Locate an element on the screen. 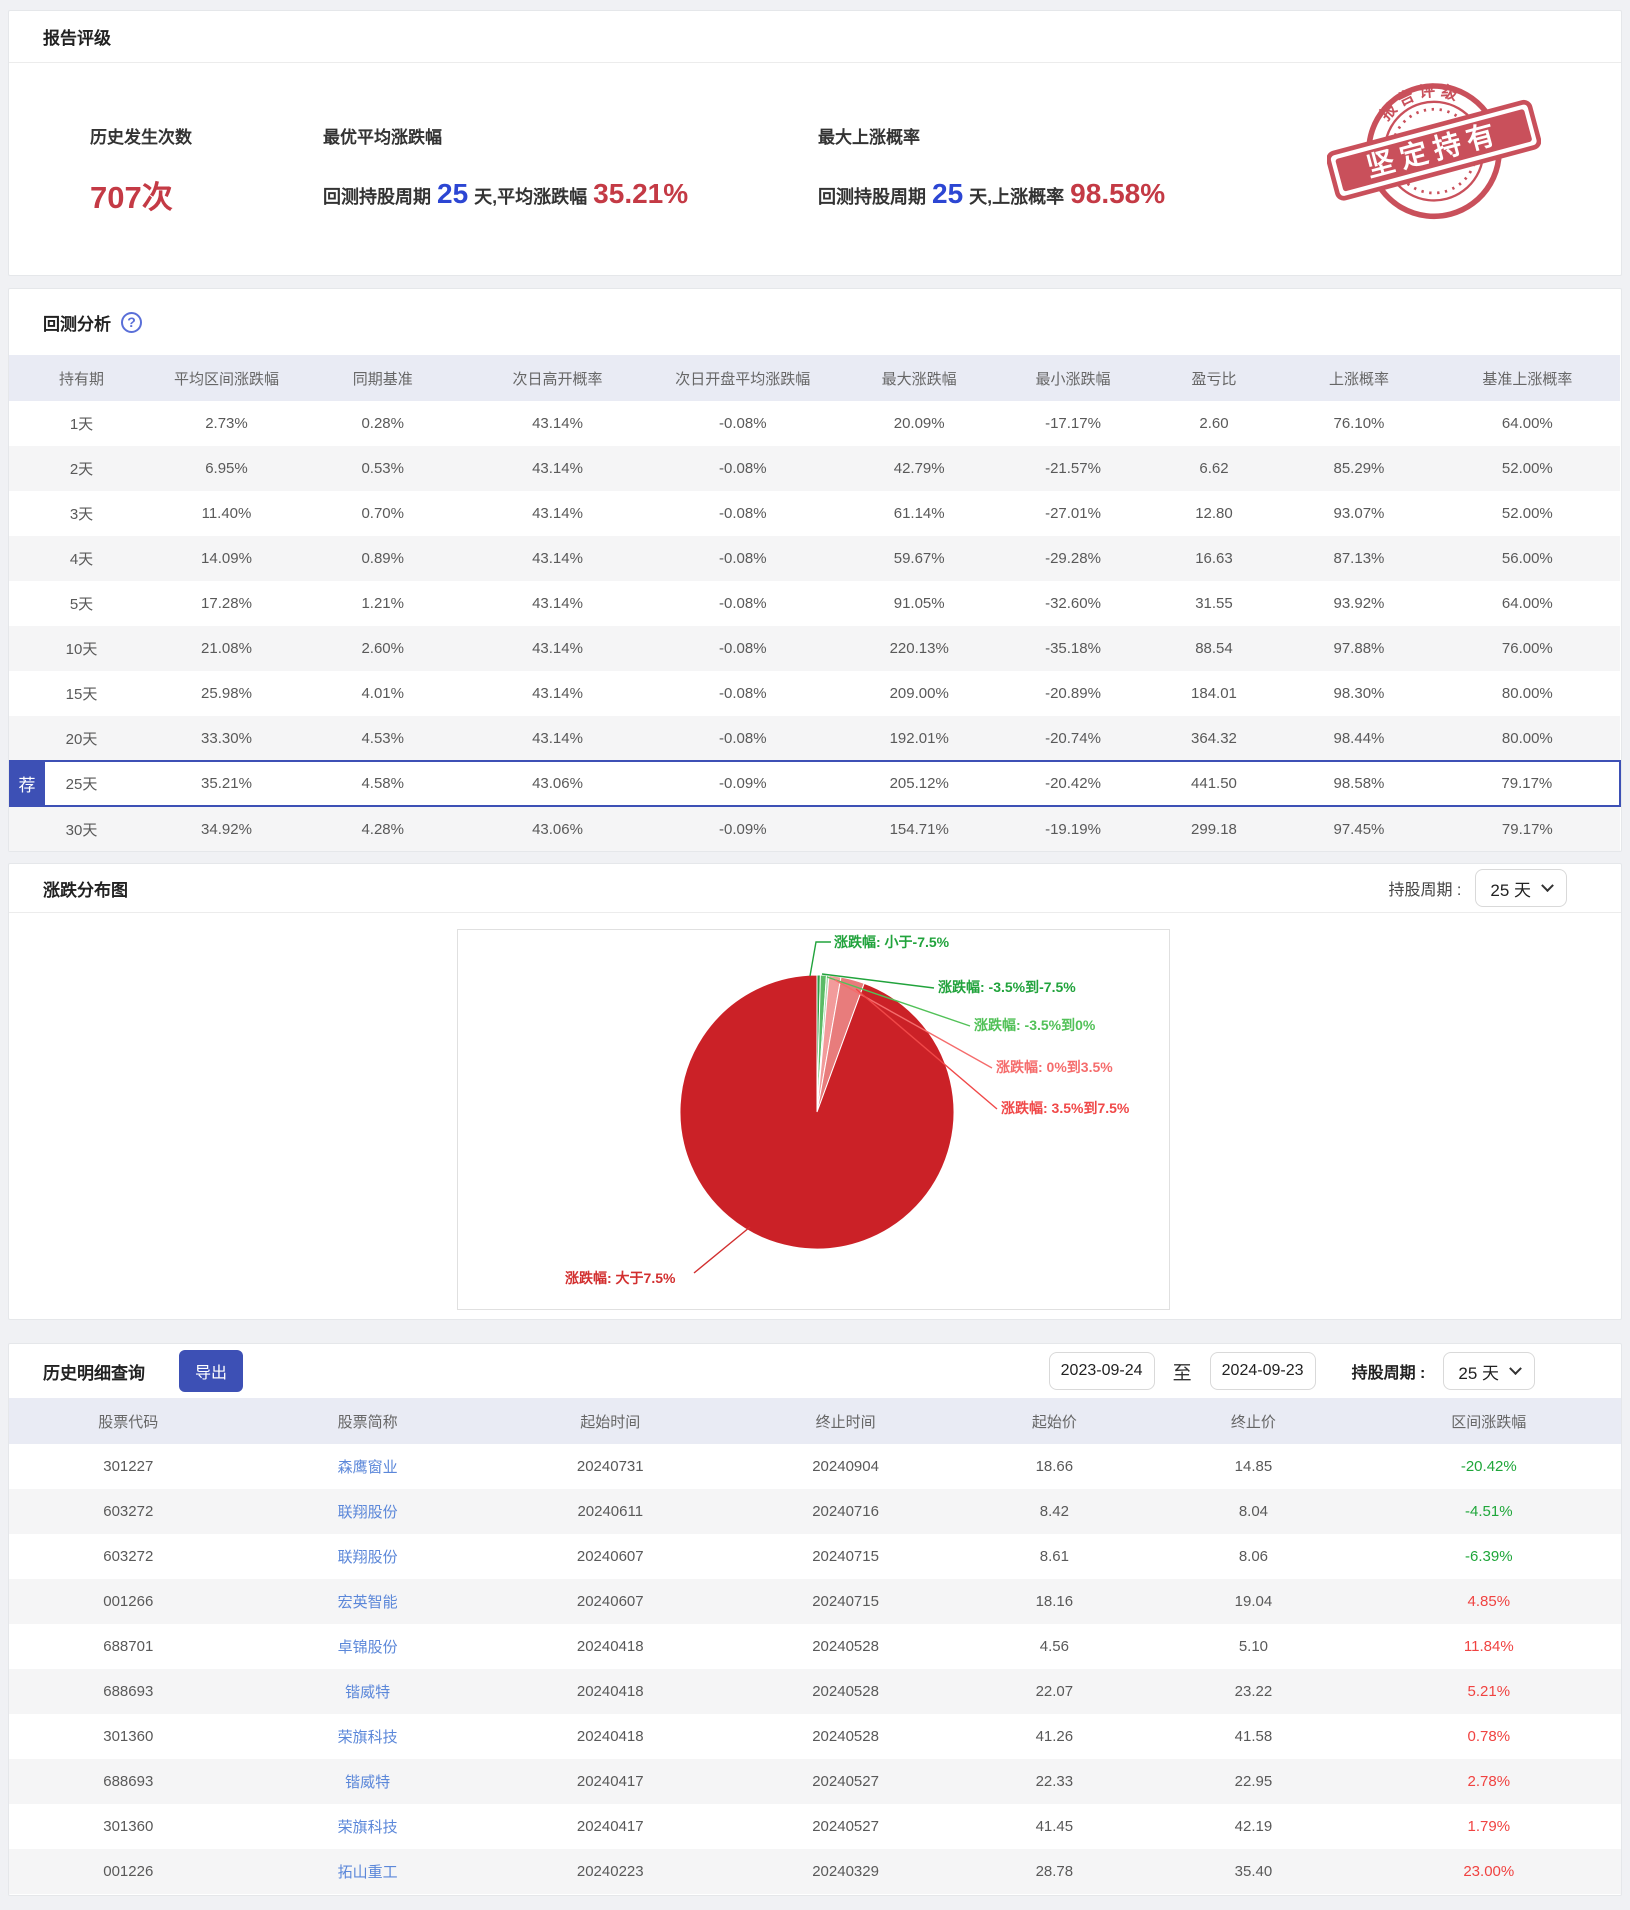 The height and width of the screenshot is (1910, 1630). holding-period-cell: 4天 is located at coordinates (81, 559).